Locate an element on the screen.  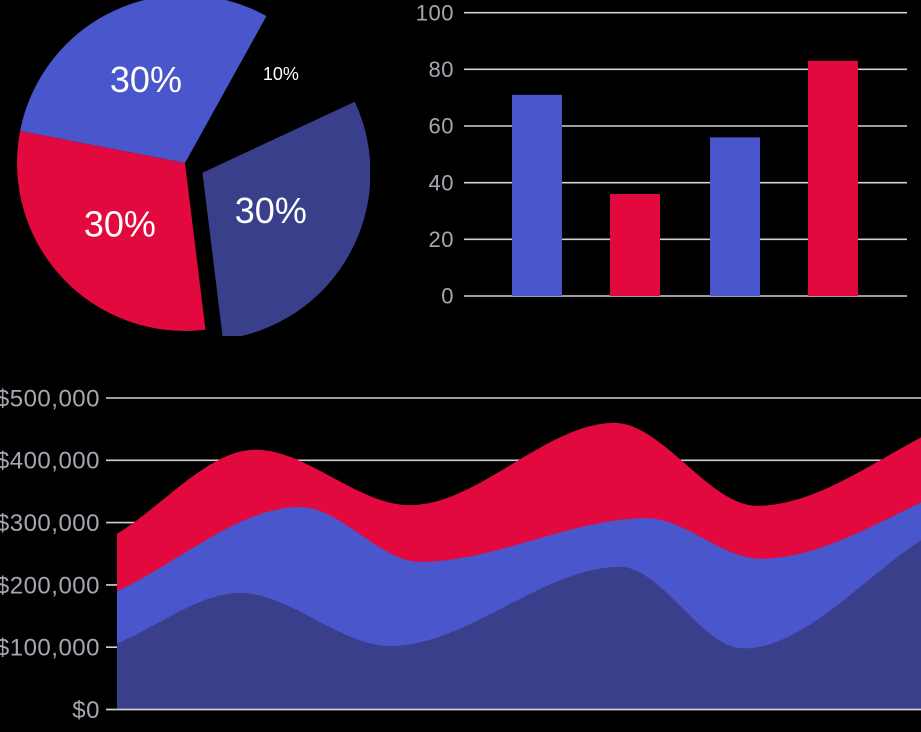
pie-slice-blue is located at coordinates (143, 81).